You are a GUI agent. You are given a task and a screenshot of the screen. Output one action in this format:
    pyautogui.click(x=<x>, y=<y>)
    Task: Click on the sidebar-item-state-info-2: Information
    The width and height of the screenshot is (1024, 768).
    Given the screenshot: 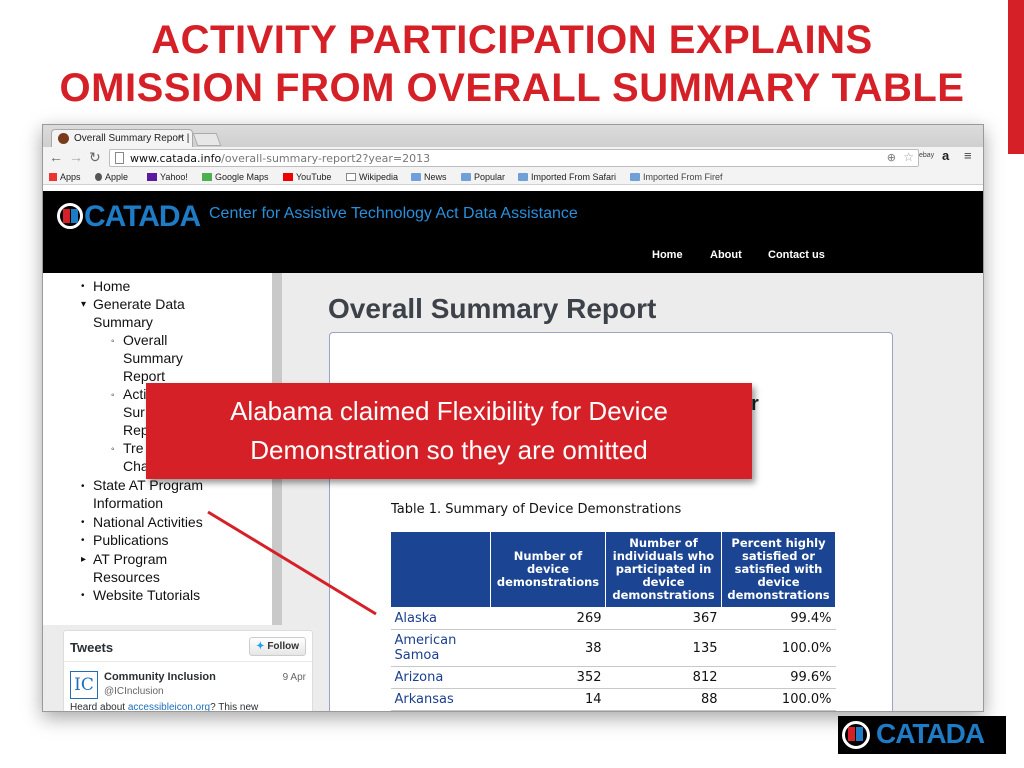 What is the action you would take?
    pyautogui.click(x=128, y=503)
    